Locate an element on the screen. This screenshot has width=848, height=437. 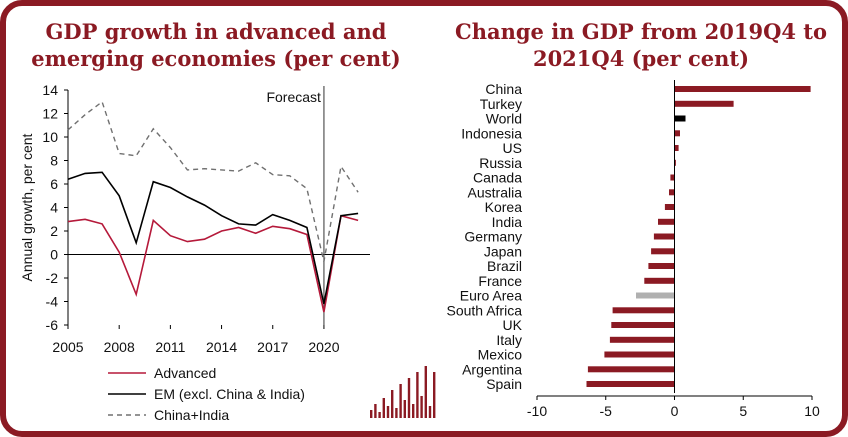
x-tick-label: 2011 is located at coordinates (170, 347).